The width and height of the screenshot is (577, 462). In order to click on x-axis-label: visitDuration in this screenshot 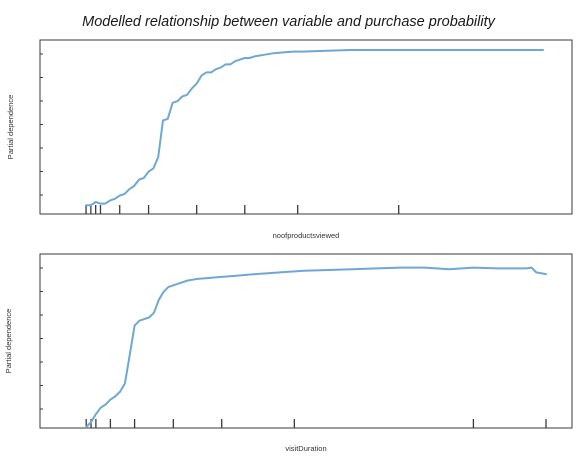, I will do `click(305, 448)`.